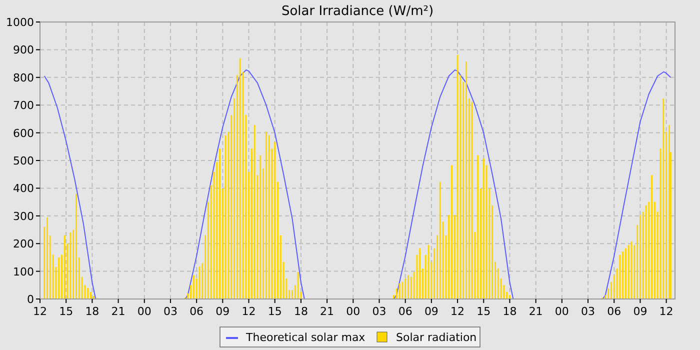  What do you see at coordinates (23, 50) in the screenshot?
I see `y-tick-label: 900` at bounding box center [23, 50].